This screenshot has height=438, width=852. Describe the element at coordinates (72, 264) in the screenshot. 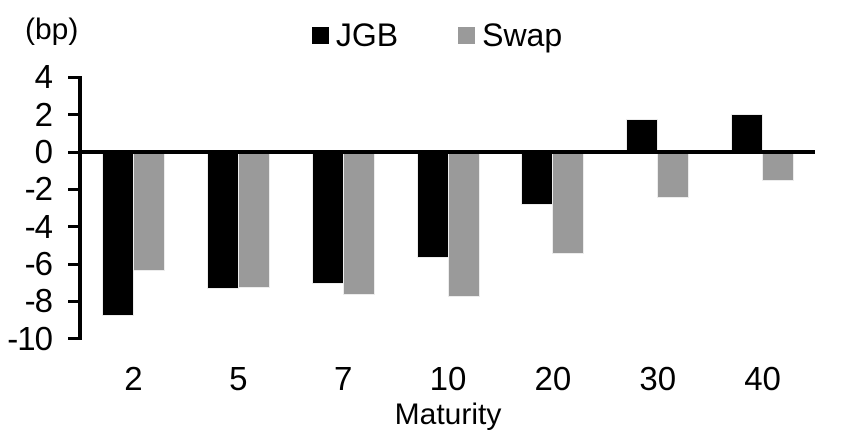

I see `y-axis-tick--6` at that location.